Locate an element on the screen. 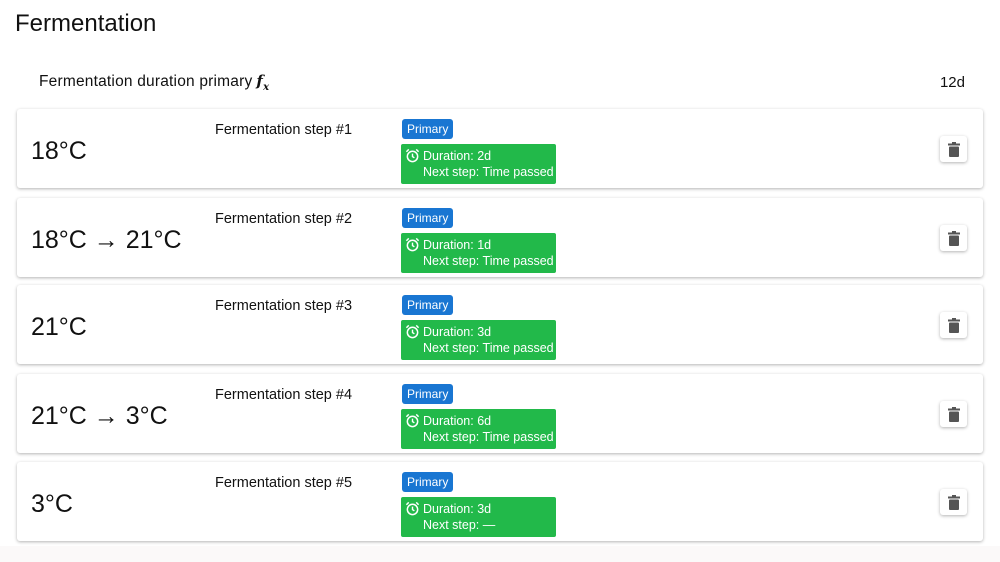 This screenshot has width=1000, height=562. duration-label-text: Fermentation duration primary is located at coordinates (146, 81).